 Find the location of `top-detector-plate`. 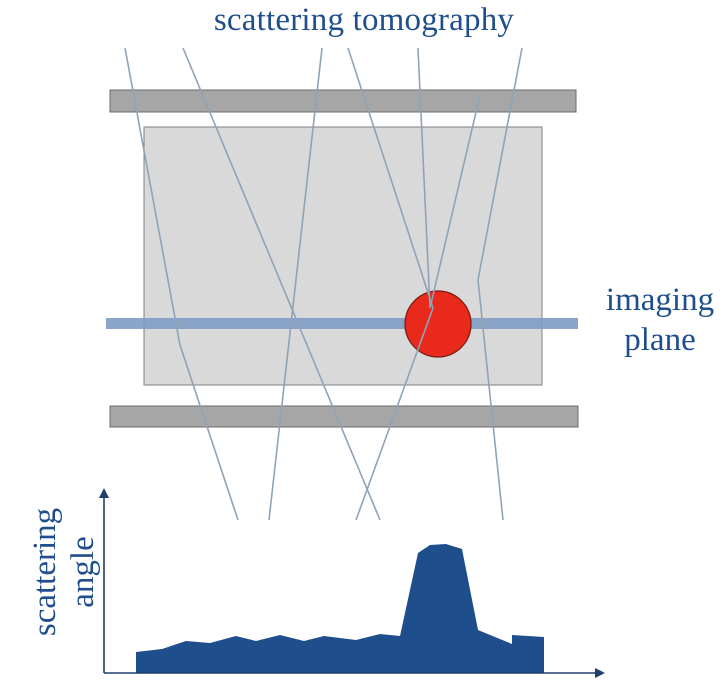

top-detector-plate is located at coordinates (343, 101).